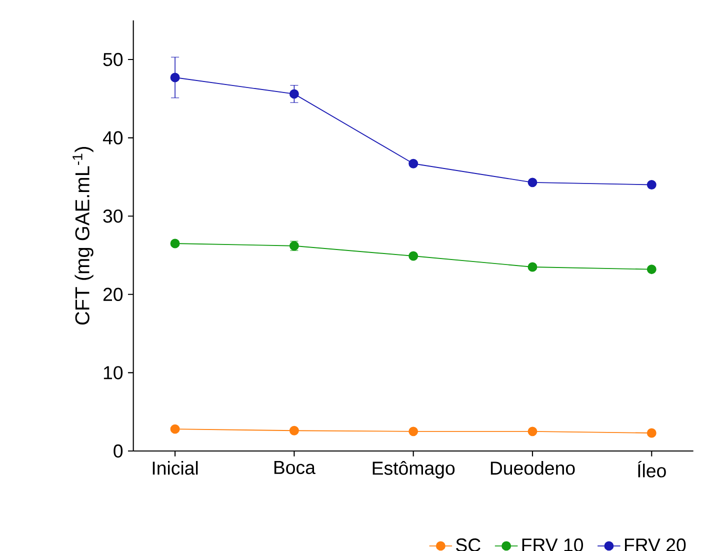 The width and height of the screenshot is (712, 551). I want to click on x-tick-label: Boca, so click(295, 467).